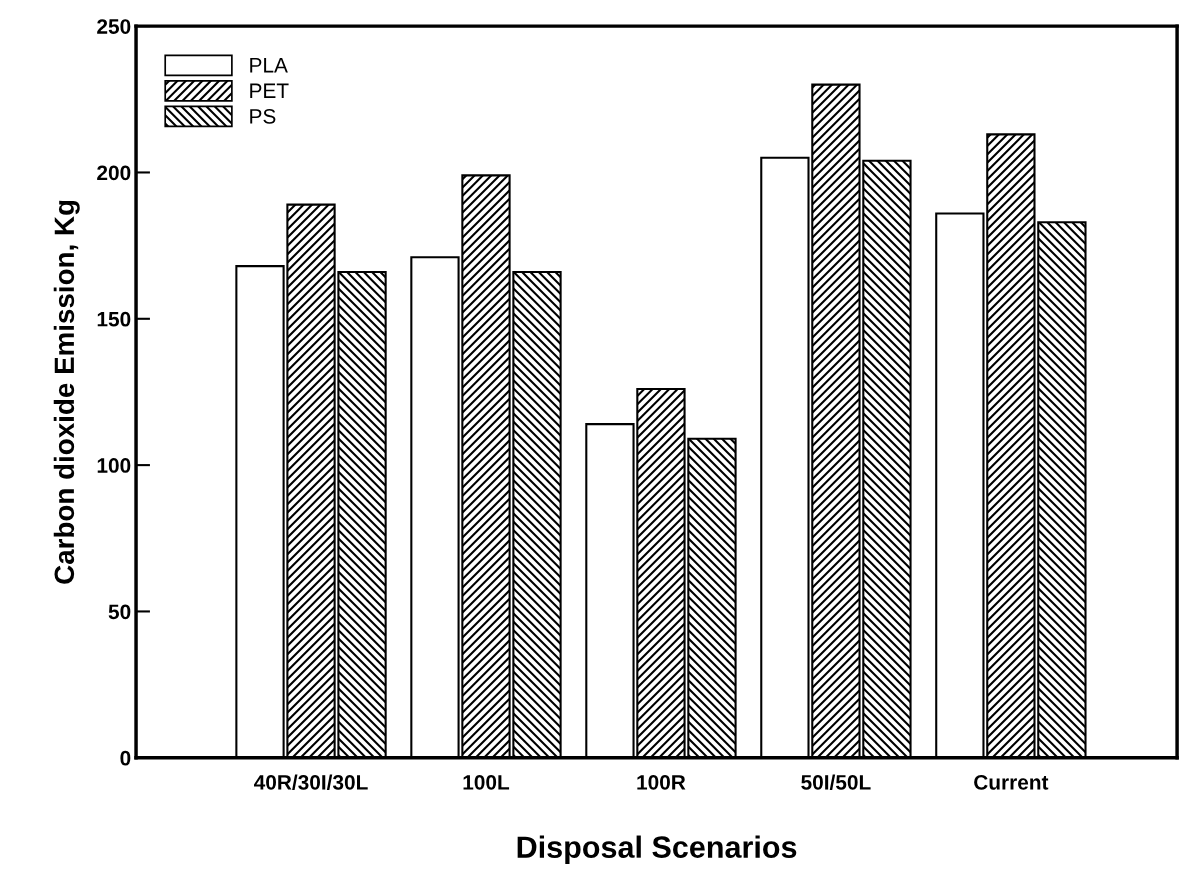 The width and height of the screenshot is (1183, 871). What do you see at coordinates (114, 26) in the screenshot?
I see `y-tick-label: 250` at bounding box center [114, 26].